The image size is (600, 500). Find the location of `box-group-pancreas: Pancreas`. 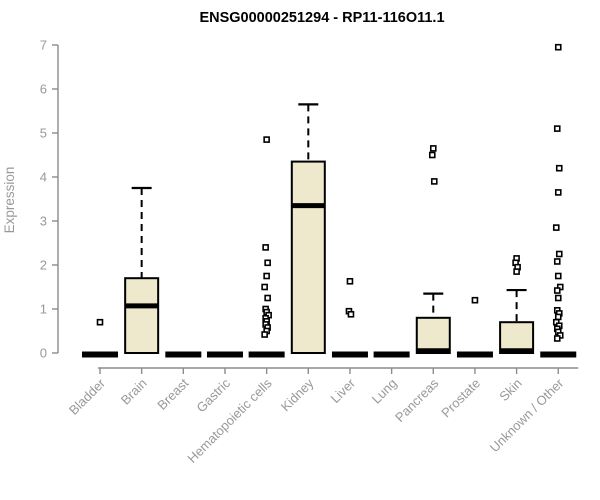

box-group-pancreas: Pancreas is located at coordinates (421, 285).